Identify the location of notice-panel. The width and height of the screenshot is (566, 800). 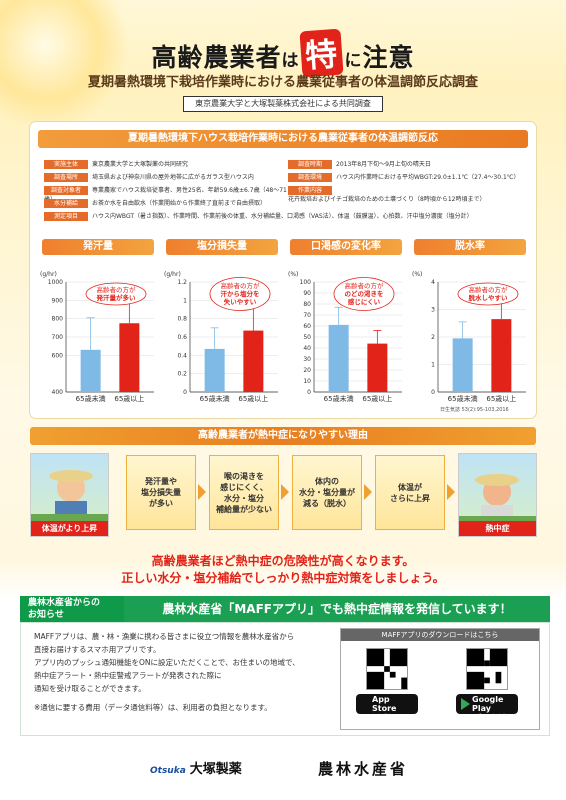
(285, 679).